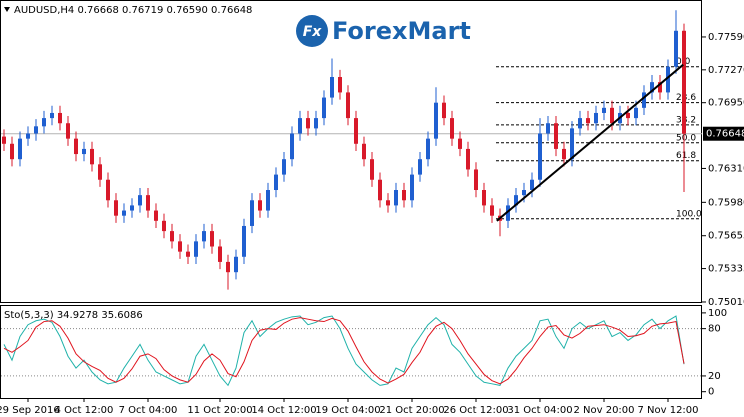  I want to click on y-tick-label: 0.75655, so click(726, 236).